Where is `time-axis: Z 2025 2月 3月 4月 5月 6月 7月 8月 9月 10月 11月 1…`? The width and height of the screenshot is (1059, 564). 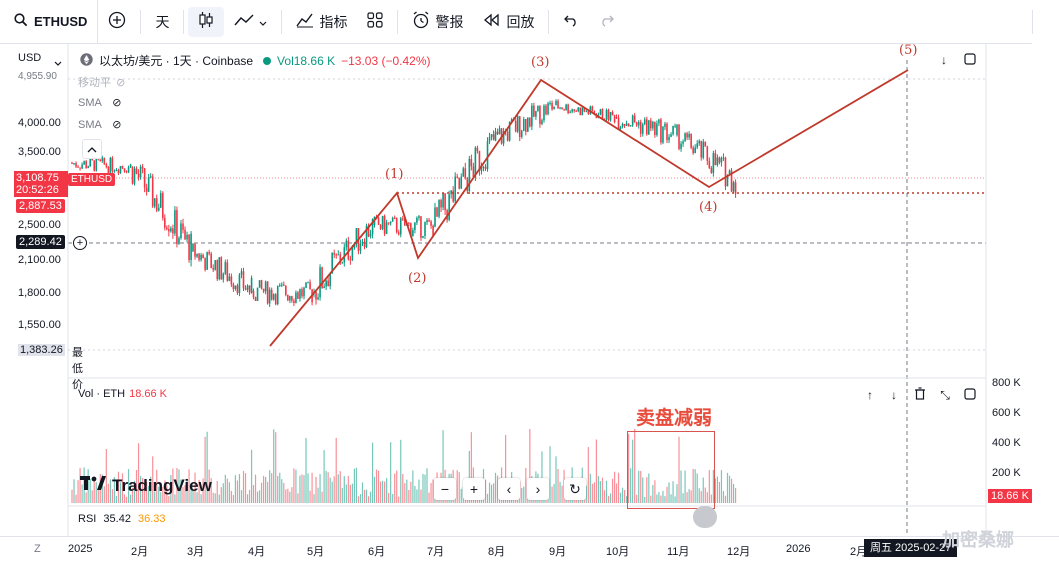 time-axis: Z 2025 2月 3月 4月 5月 6月 7月 8月 9月 10月 11月 1… is located at coordinates (529, 550).